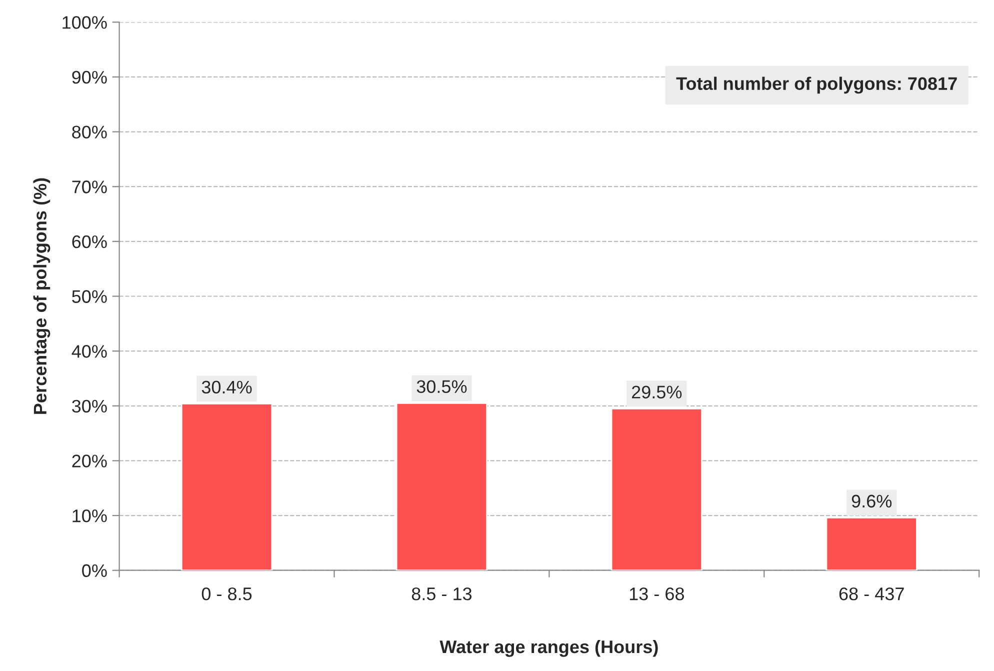 The image size is (994, 671). I want to click on y-tick-label: 10%, so click(89, 515).